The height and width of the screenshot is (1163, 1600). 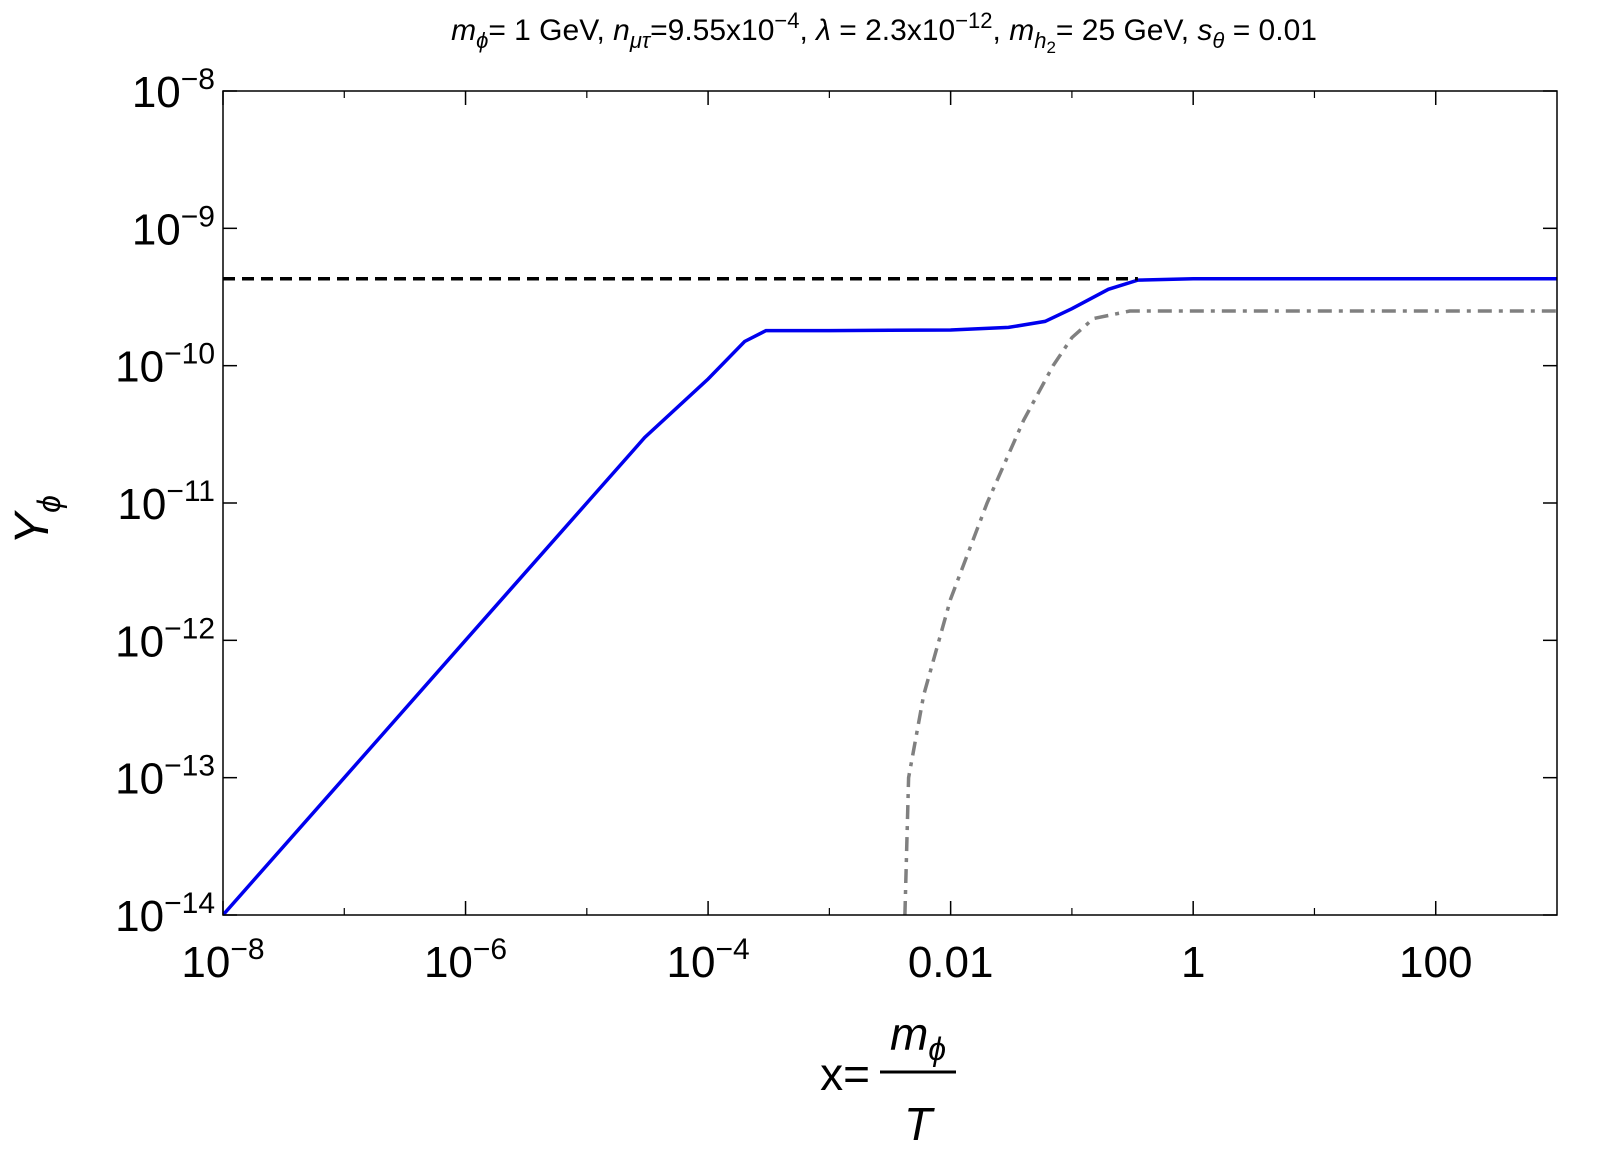 What do you see at coordinates (1193, 962) in the screenshot?
I see `tick-label: 1` at bounding box center [1193, 962].